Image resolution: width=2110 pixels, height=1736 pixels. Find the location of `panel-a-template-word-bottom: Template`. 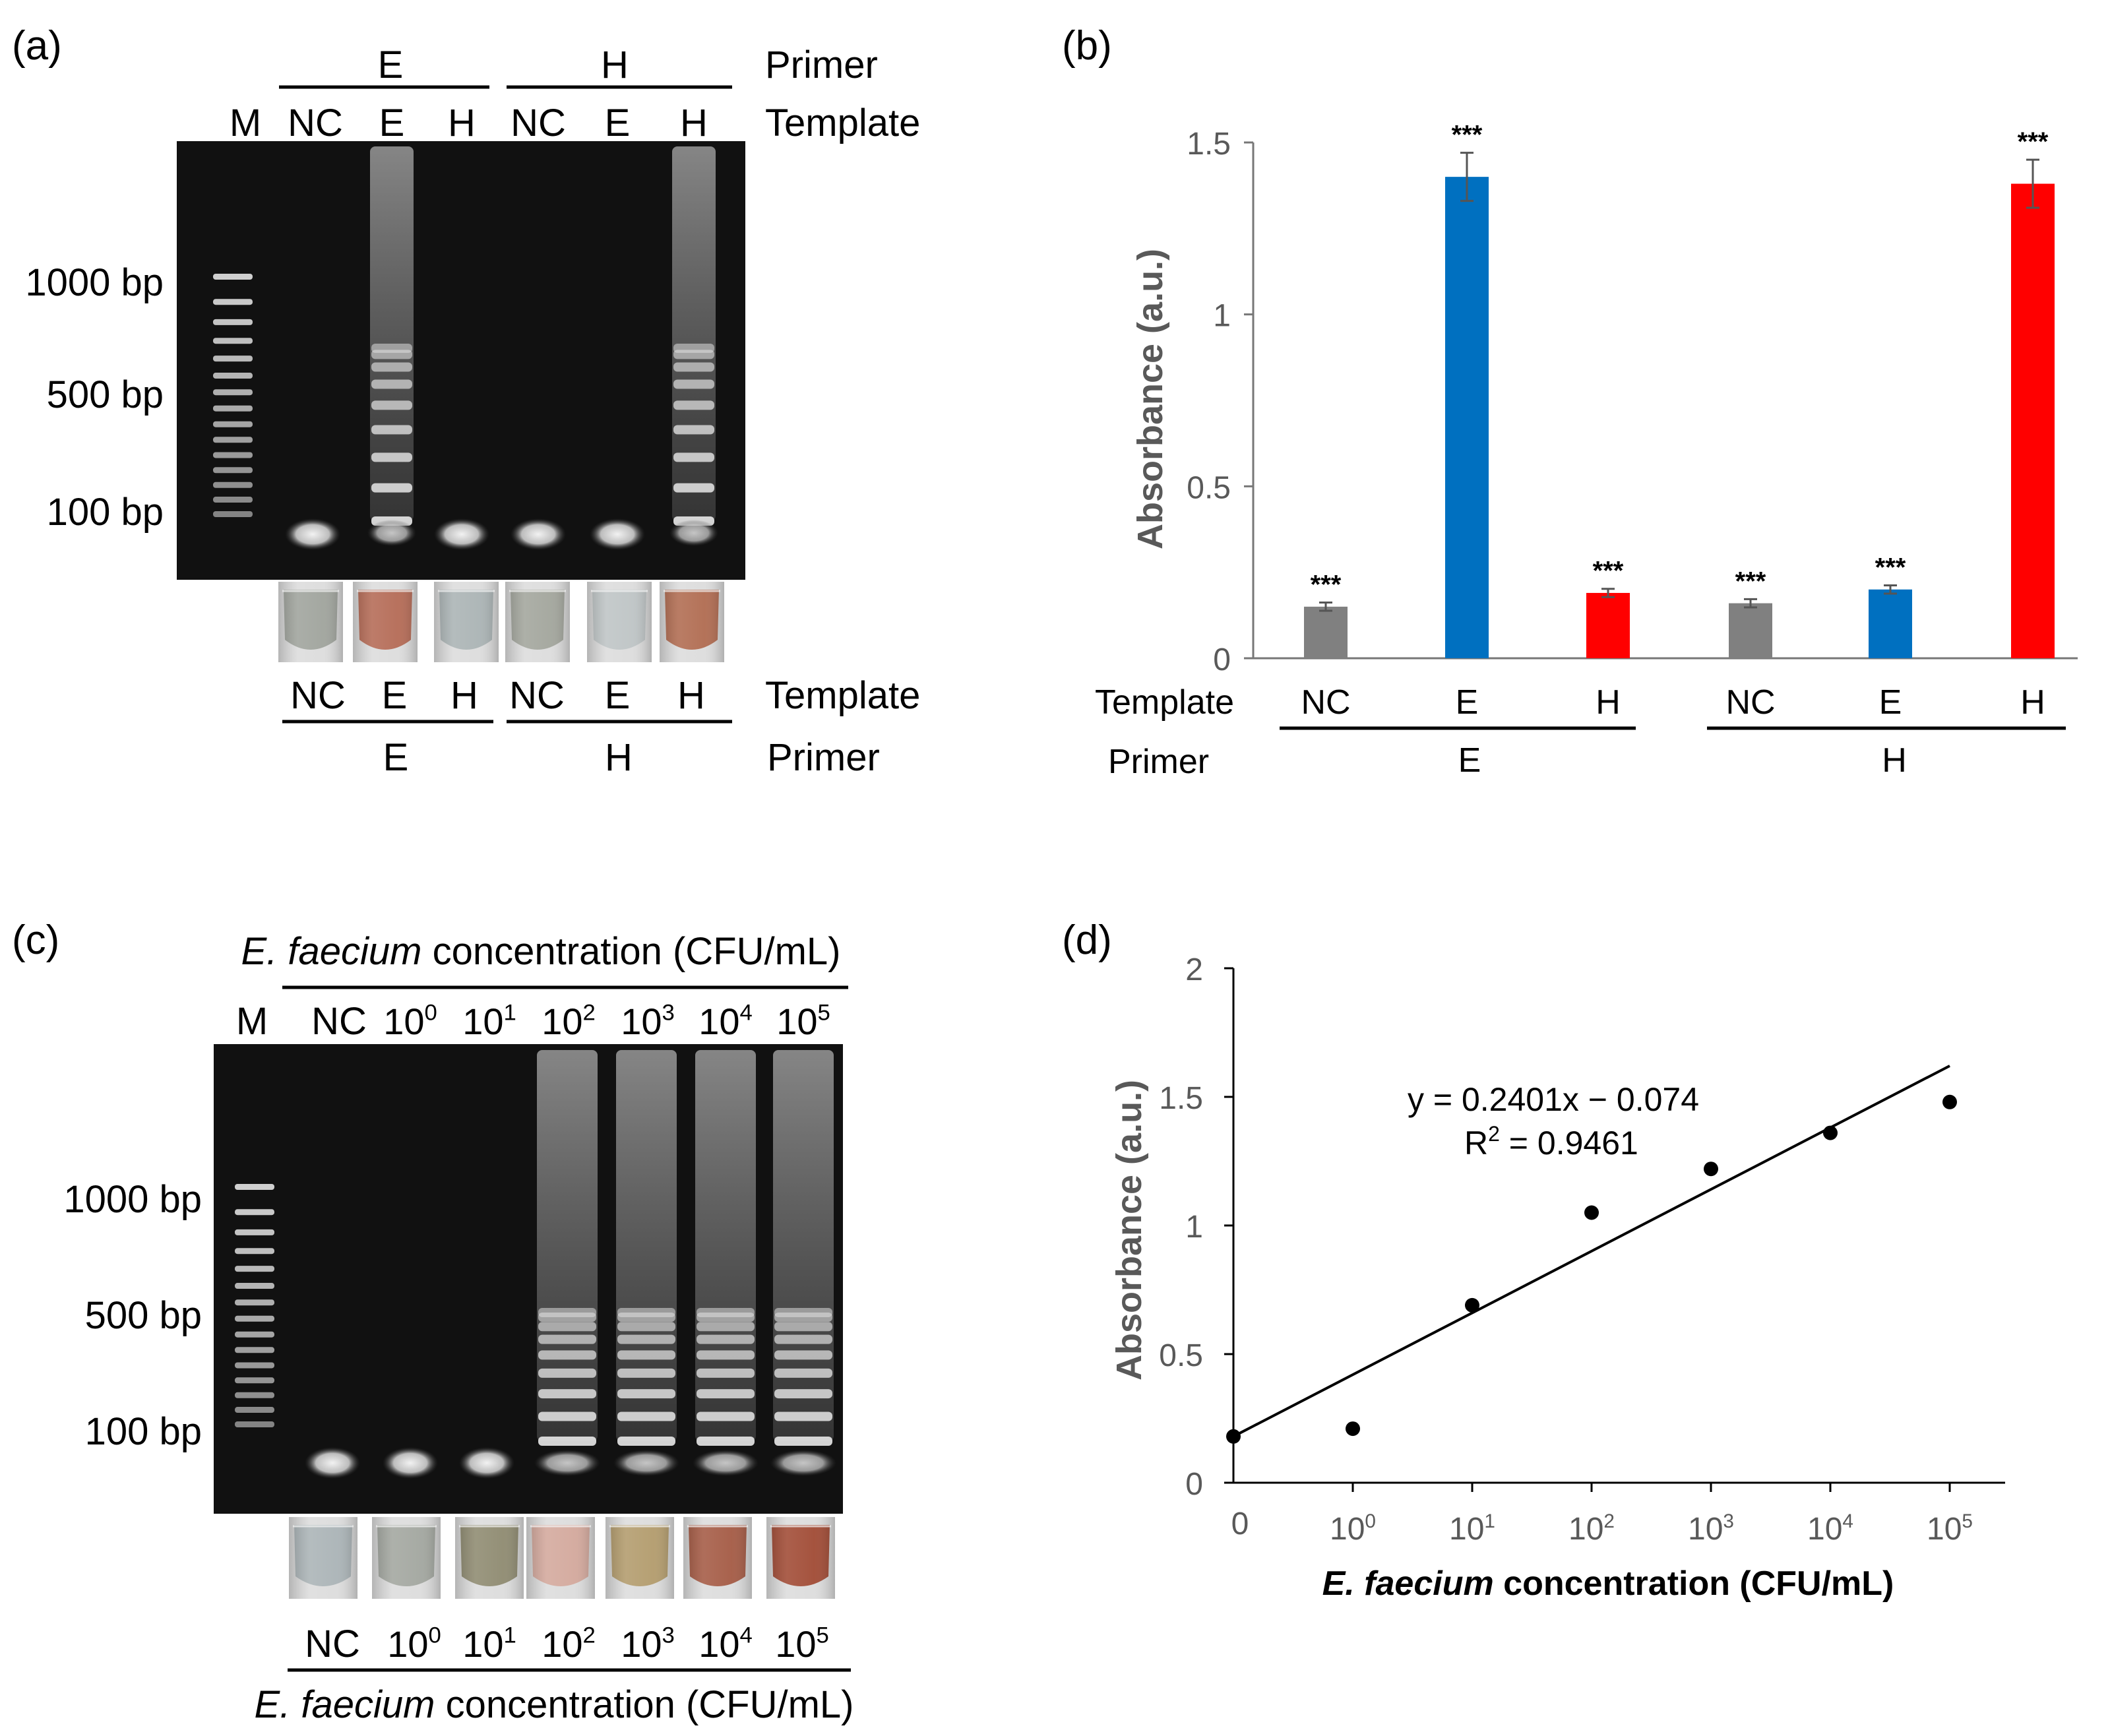

panel-a-template-word-bottom: Template is located at coordinates (842, 695).